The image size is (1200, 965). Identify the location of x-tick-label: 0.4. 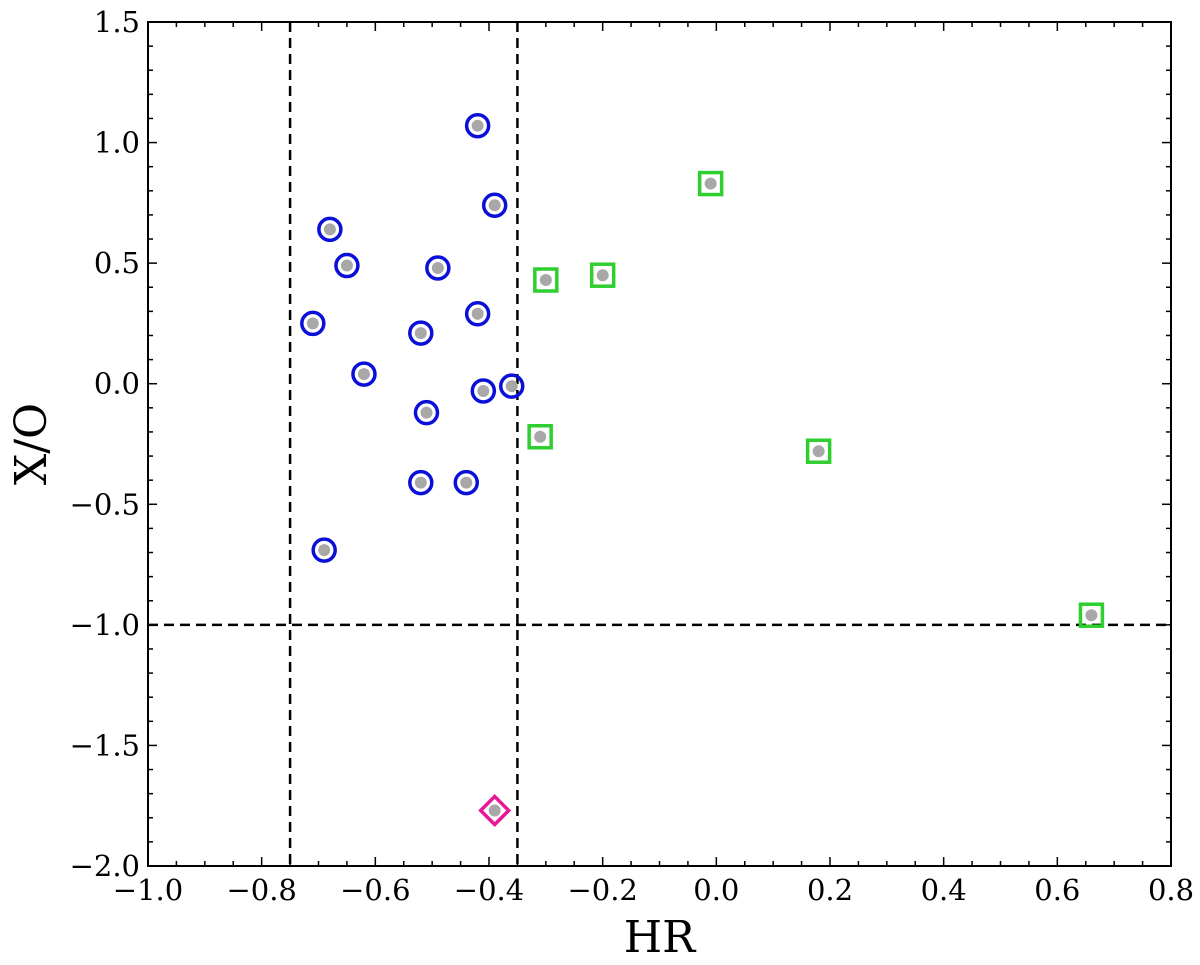
(944, 890).